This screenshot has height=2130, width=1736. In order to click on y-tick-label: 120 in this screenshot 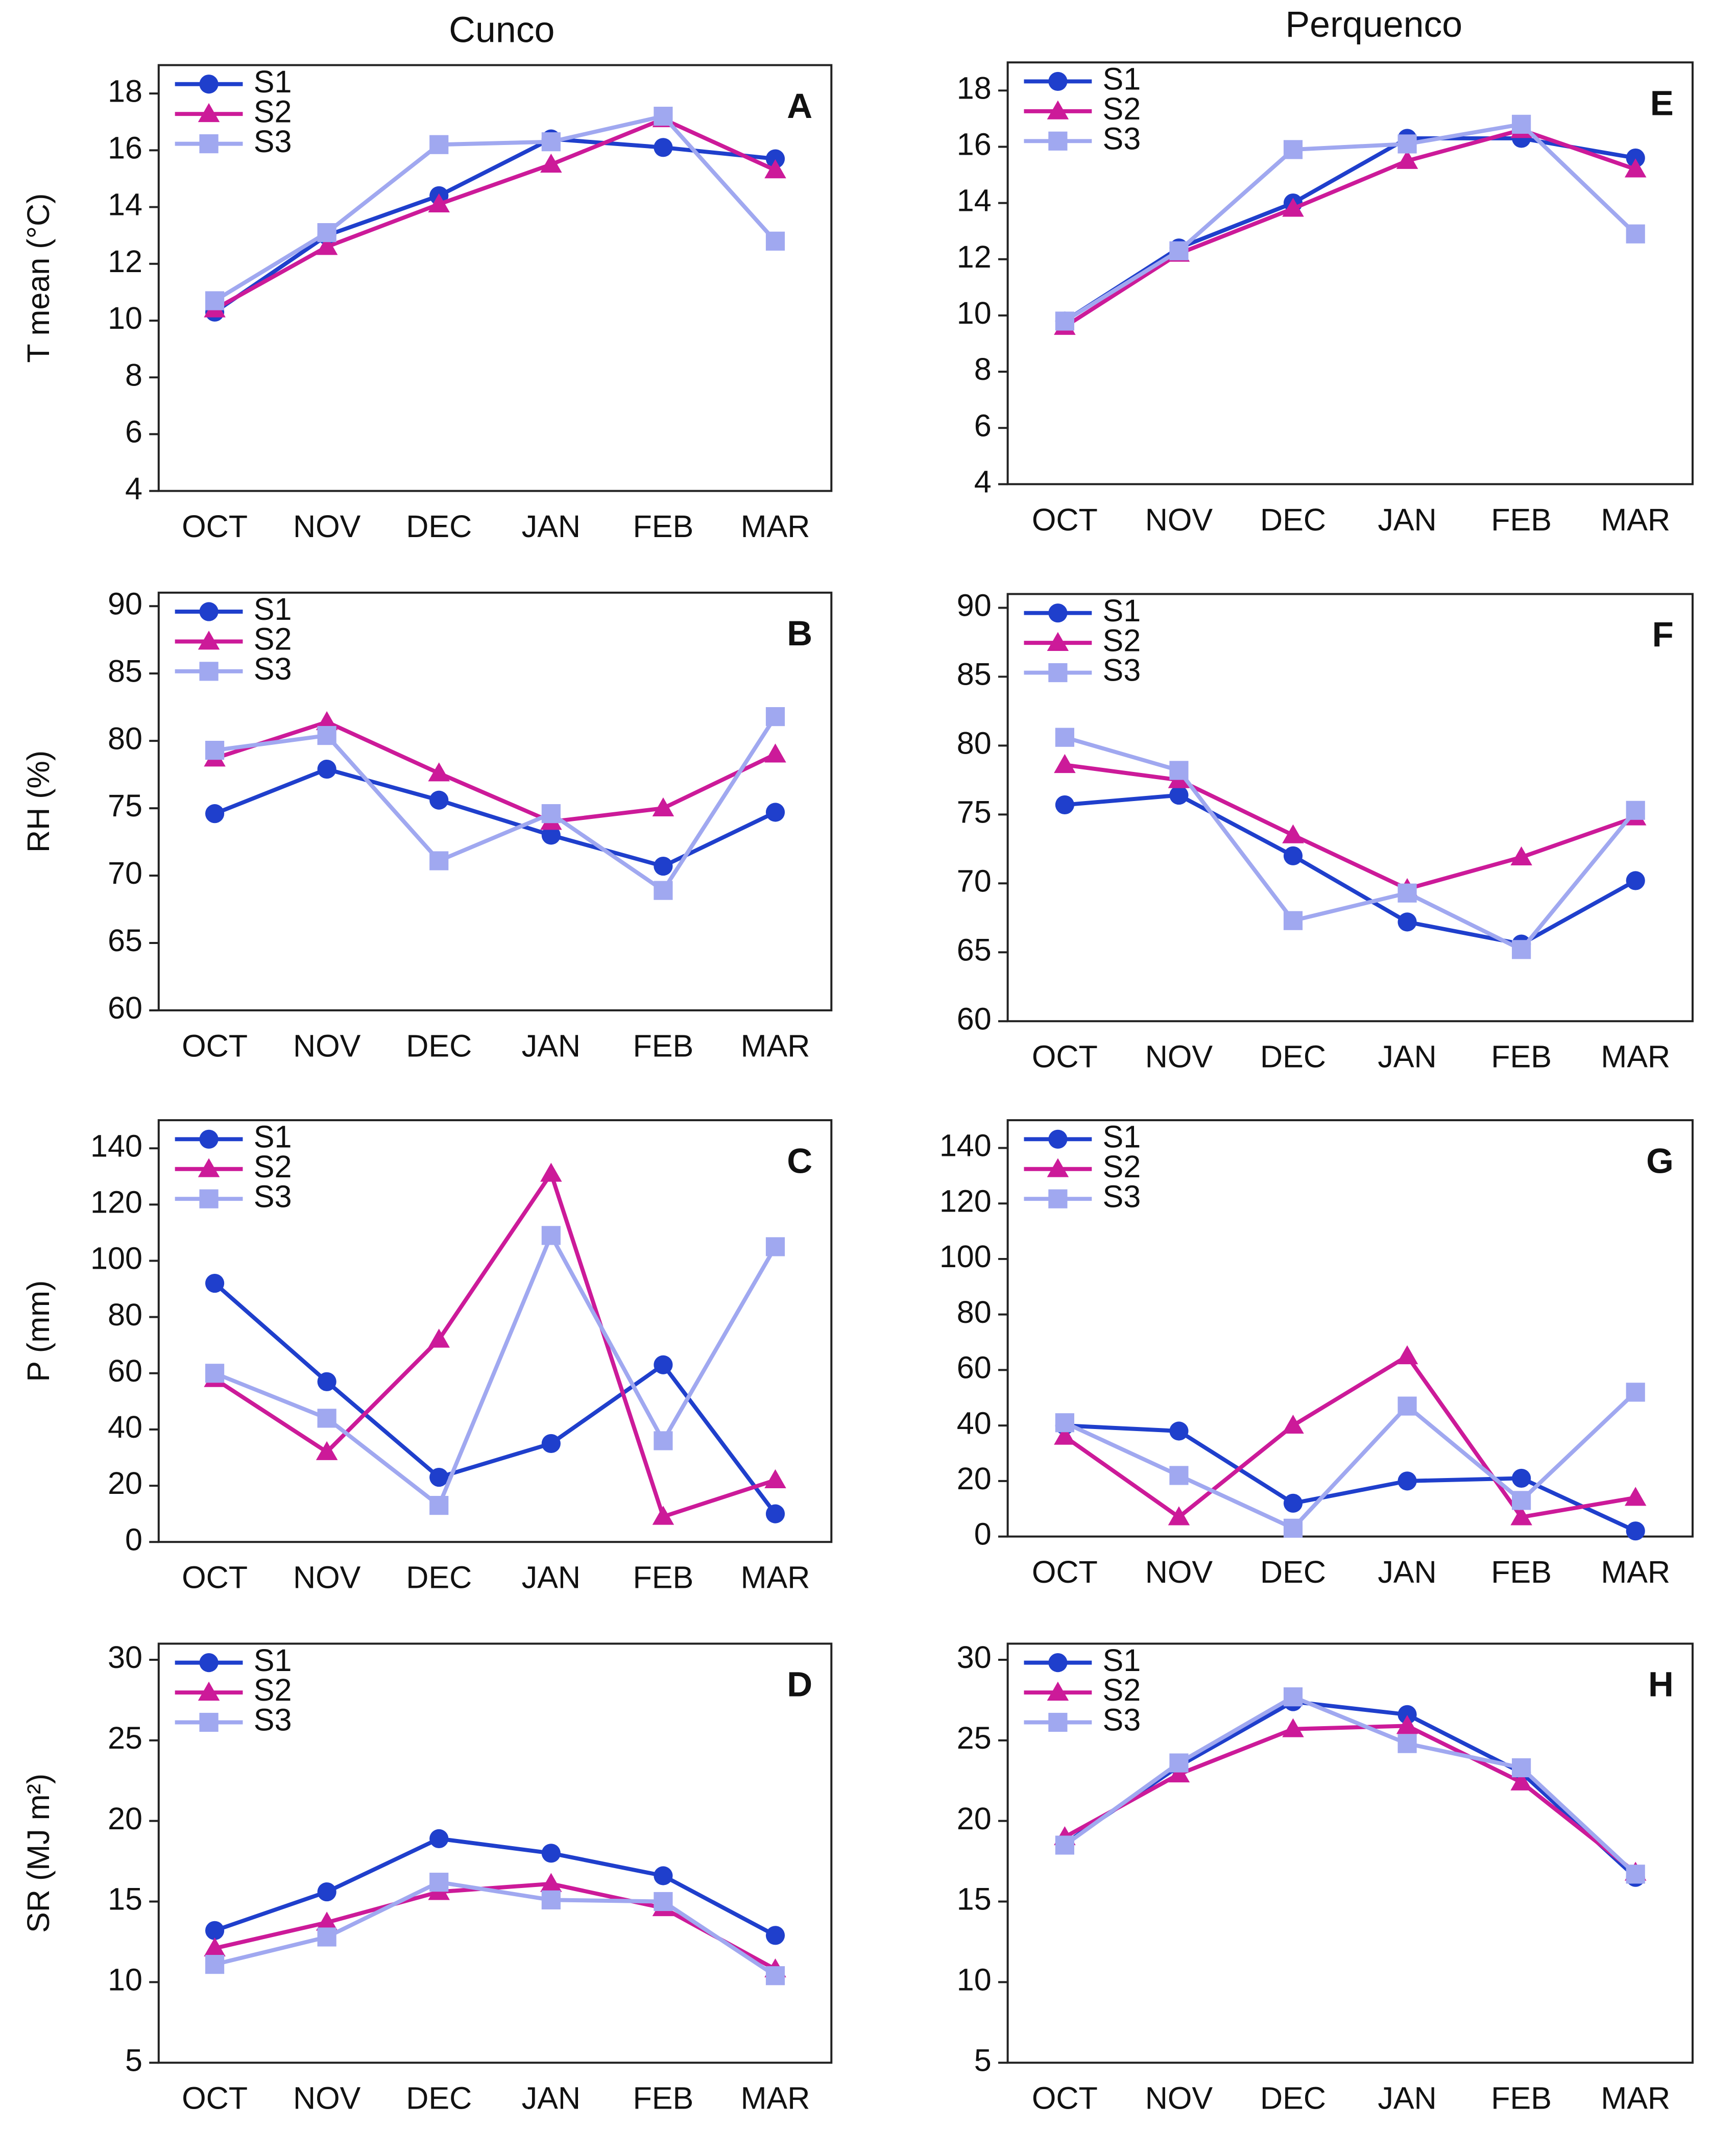, I will do `click(966, 1201)`.